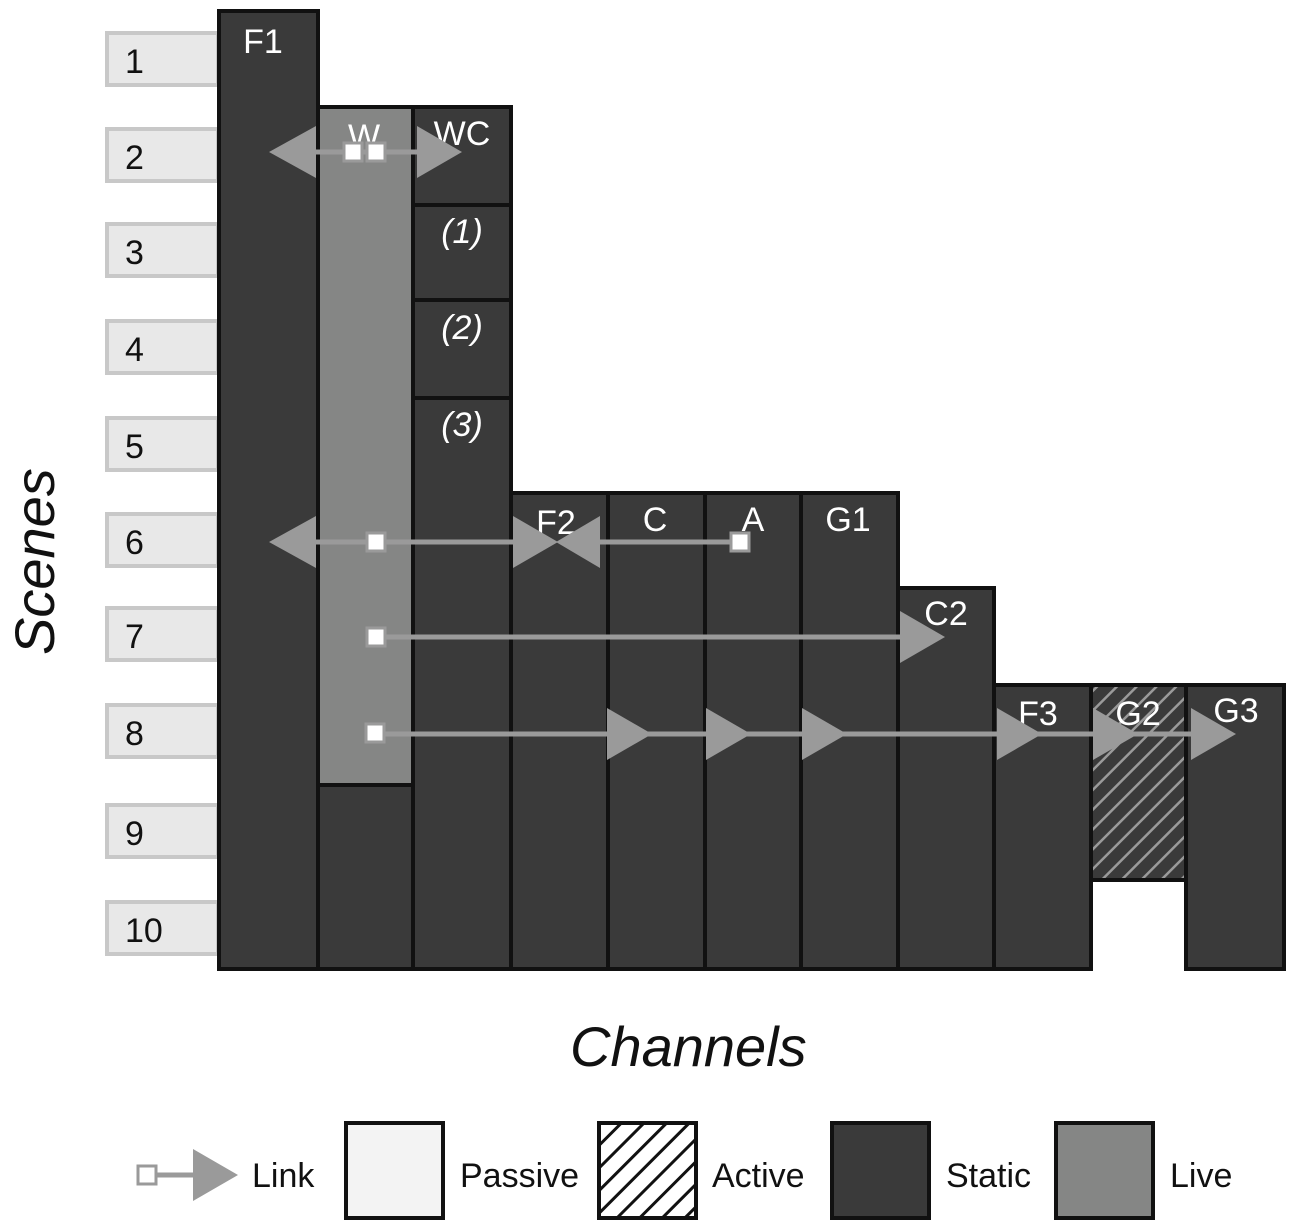  Describe the element at coordinates (1235, 827) in the screenshot. I see `channel-g3` at that location.